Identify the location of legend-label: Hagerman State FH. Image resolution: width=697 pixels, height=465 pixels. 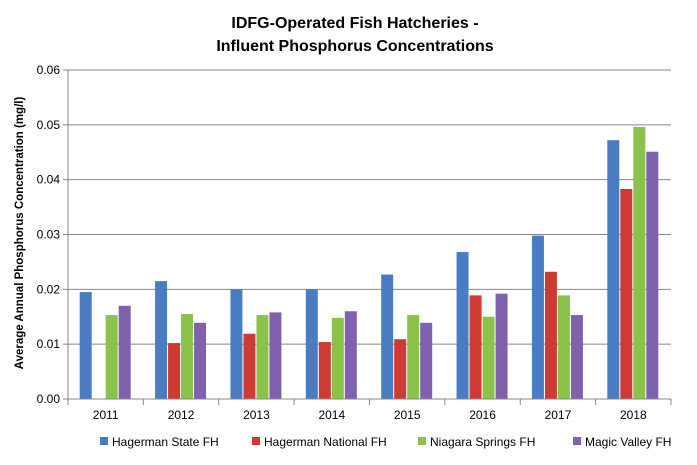
(165, 442).